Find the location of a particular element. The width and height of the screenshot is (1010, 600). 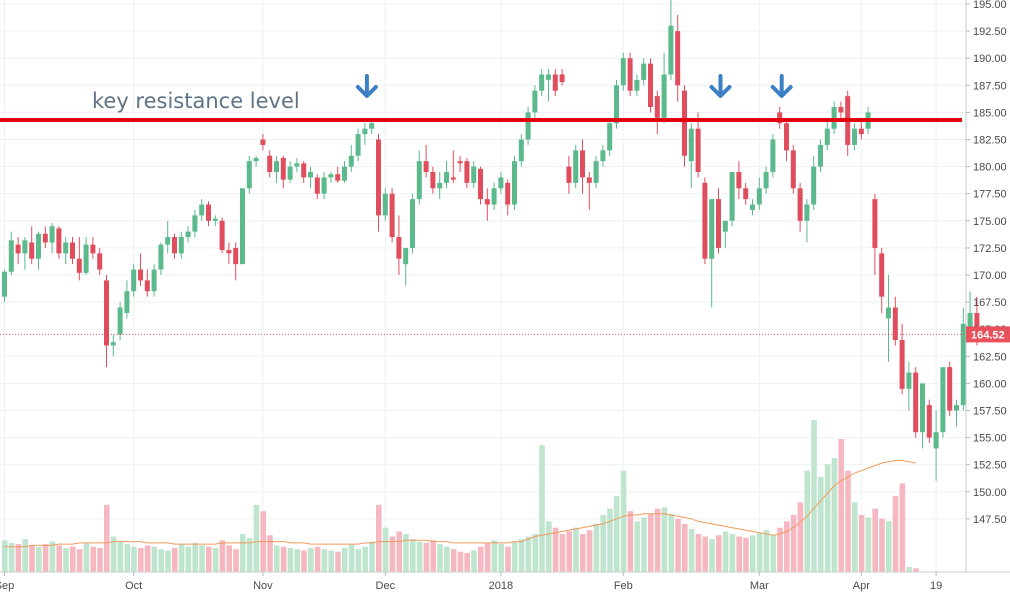

price-tick-label: 175.00 is located at coordinates (990, 222).